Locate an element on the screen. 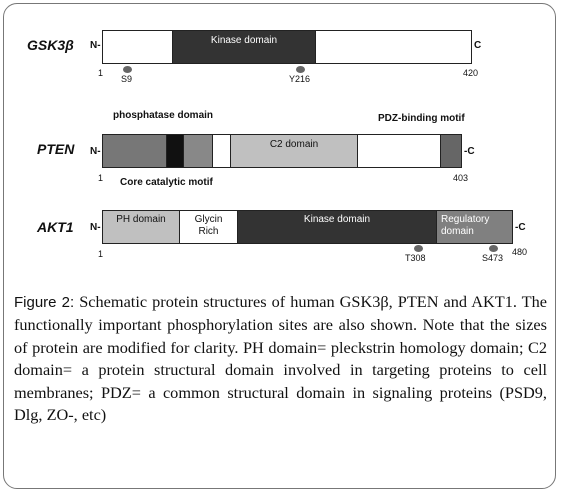 The width and height of the screenshot is (561, 493). gsk3b-kinase-domain-label: Kinase domain is located at coordinates (244, 40).